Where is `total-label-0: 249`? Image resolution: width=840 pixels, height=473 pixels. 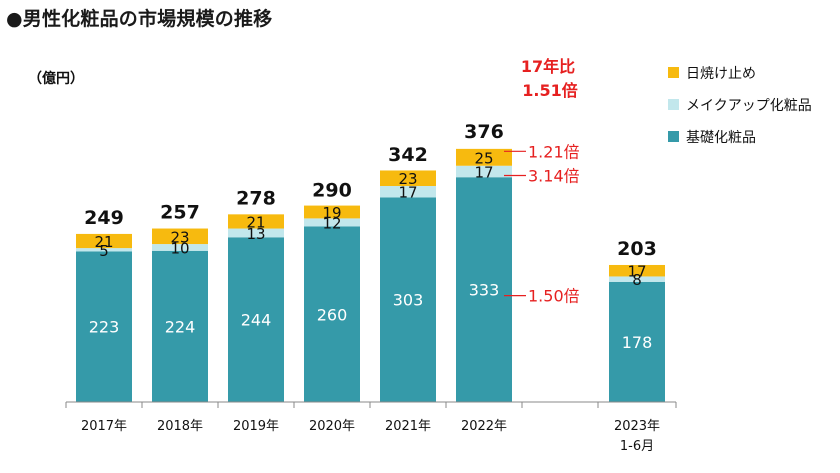
total-label-0: 249 is located at coordinates (104, 218).